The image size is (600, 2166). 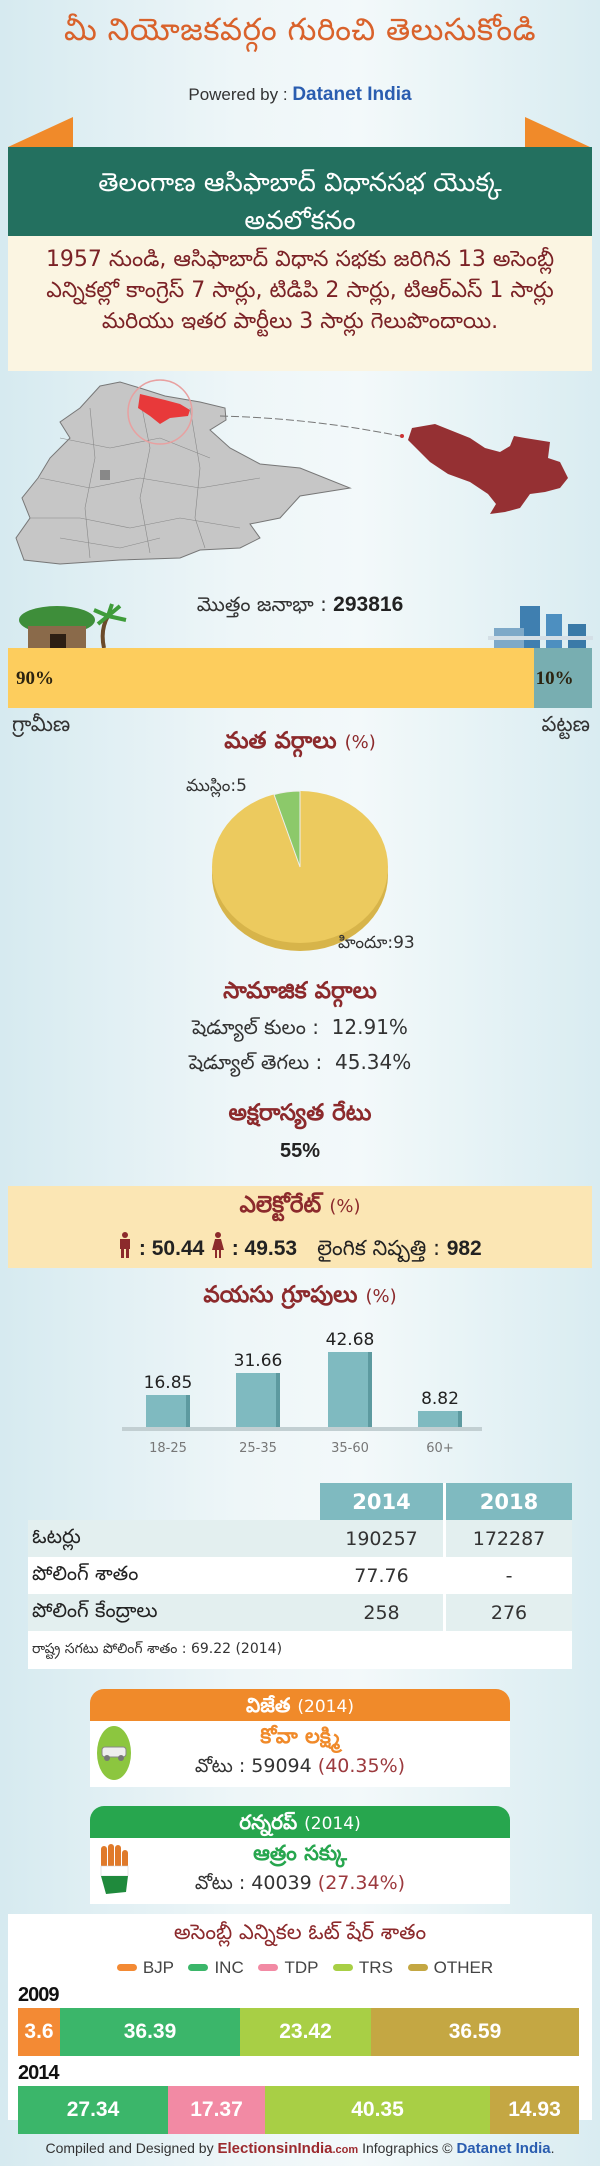 I want to click on segment-trs: 23.42, so click(x=305, y=2032).